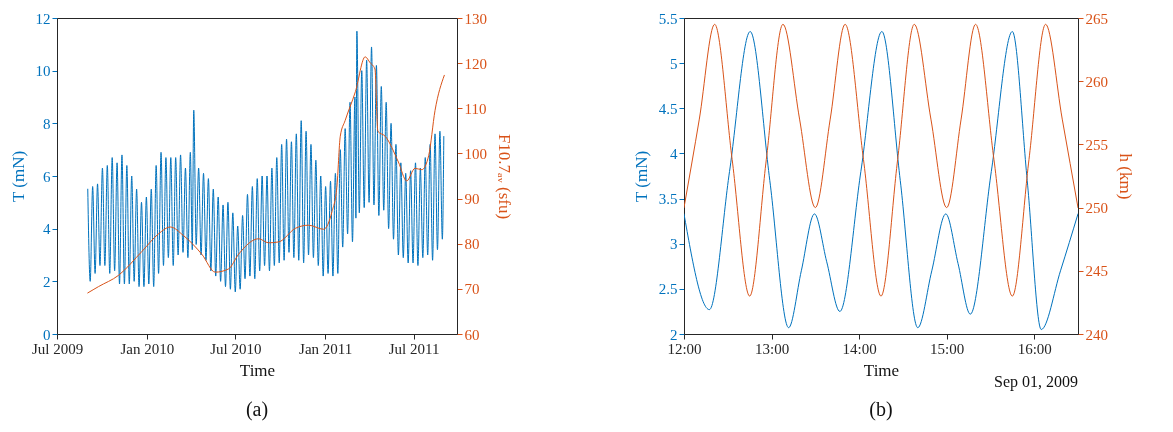 The image size is (1173, 432). What do you see at coordinates (674, 63) in the screenshot?
I see `y-tick-label: 5` at bounding box center [674, 63].